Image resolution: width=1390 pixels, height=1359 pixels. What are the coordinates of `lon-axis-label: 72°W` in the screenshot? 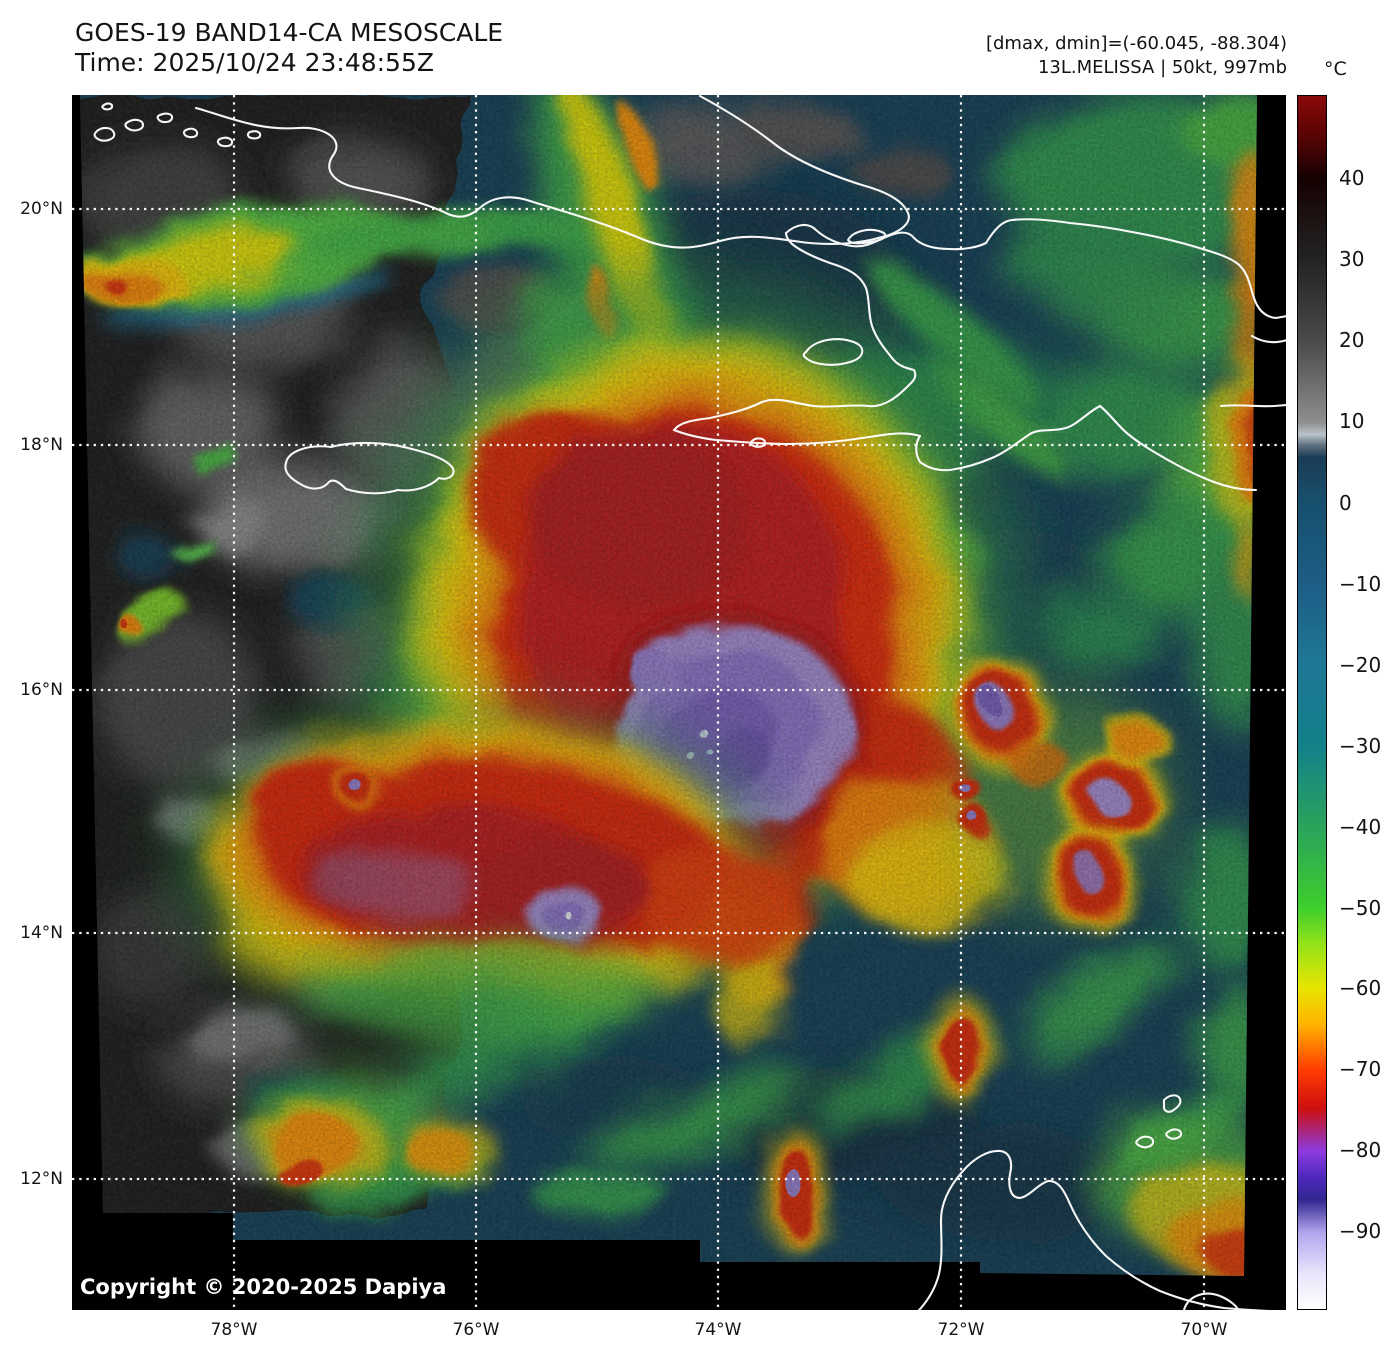 It's located at (961, 1330).